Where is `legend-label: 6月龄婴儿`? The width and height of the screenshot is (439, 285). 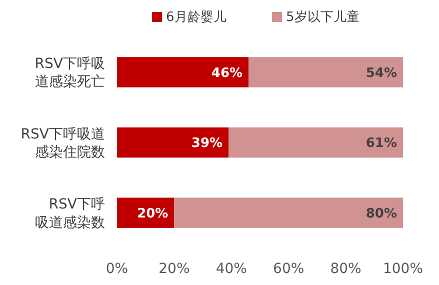 legend-label: 6月龄婴儿 is located at coordinates (196, 17).